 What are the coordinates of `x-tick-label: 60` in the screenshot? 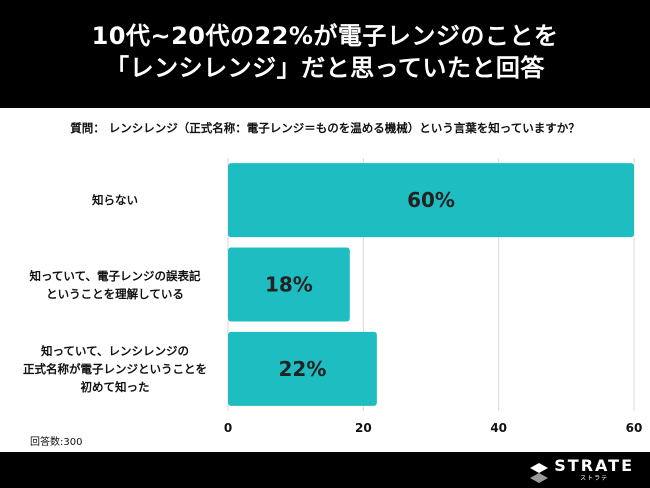 It's located at (634, 428).